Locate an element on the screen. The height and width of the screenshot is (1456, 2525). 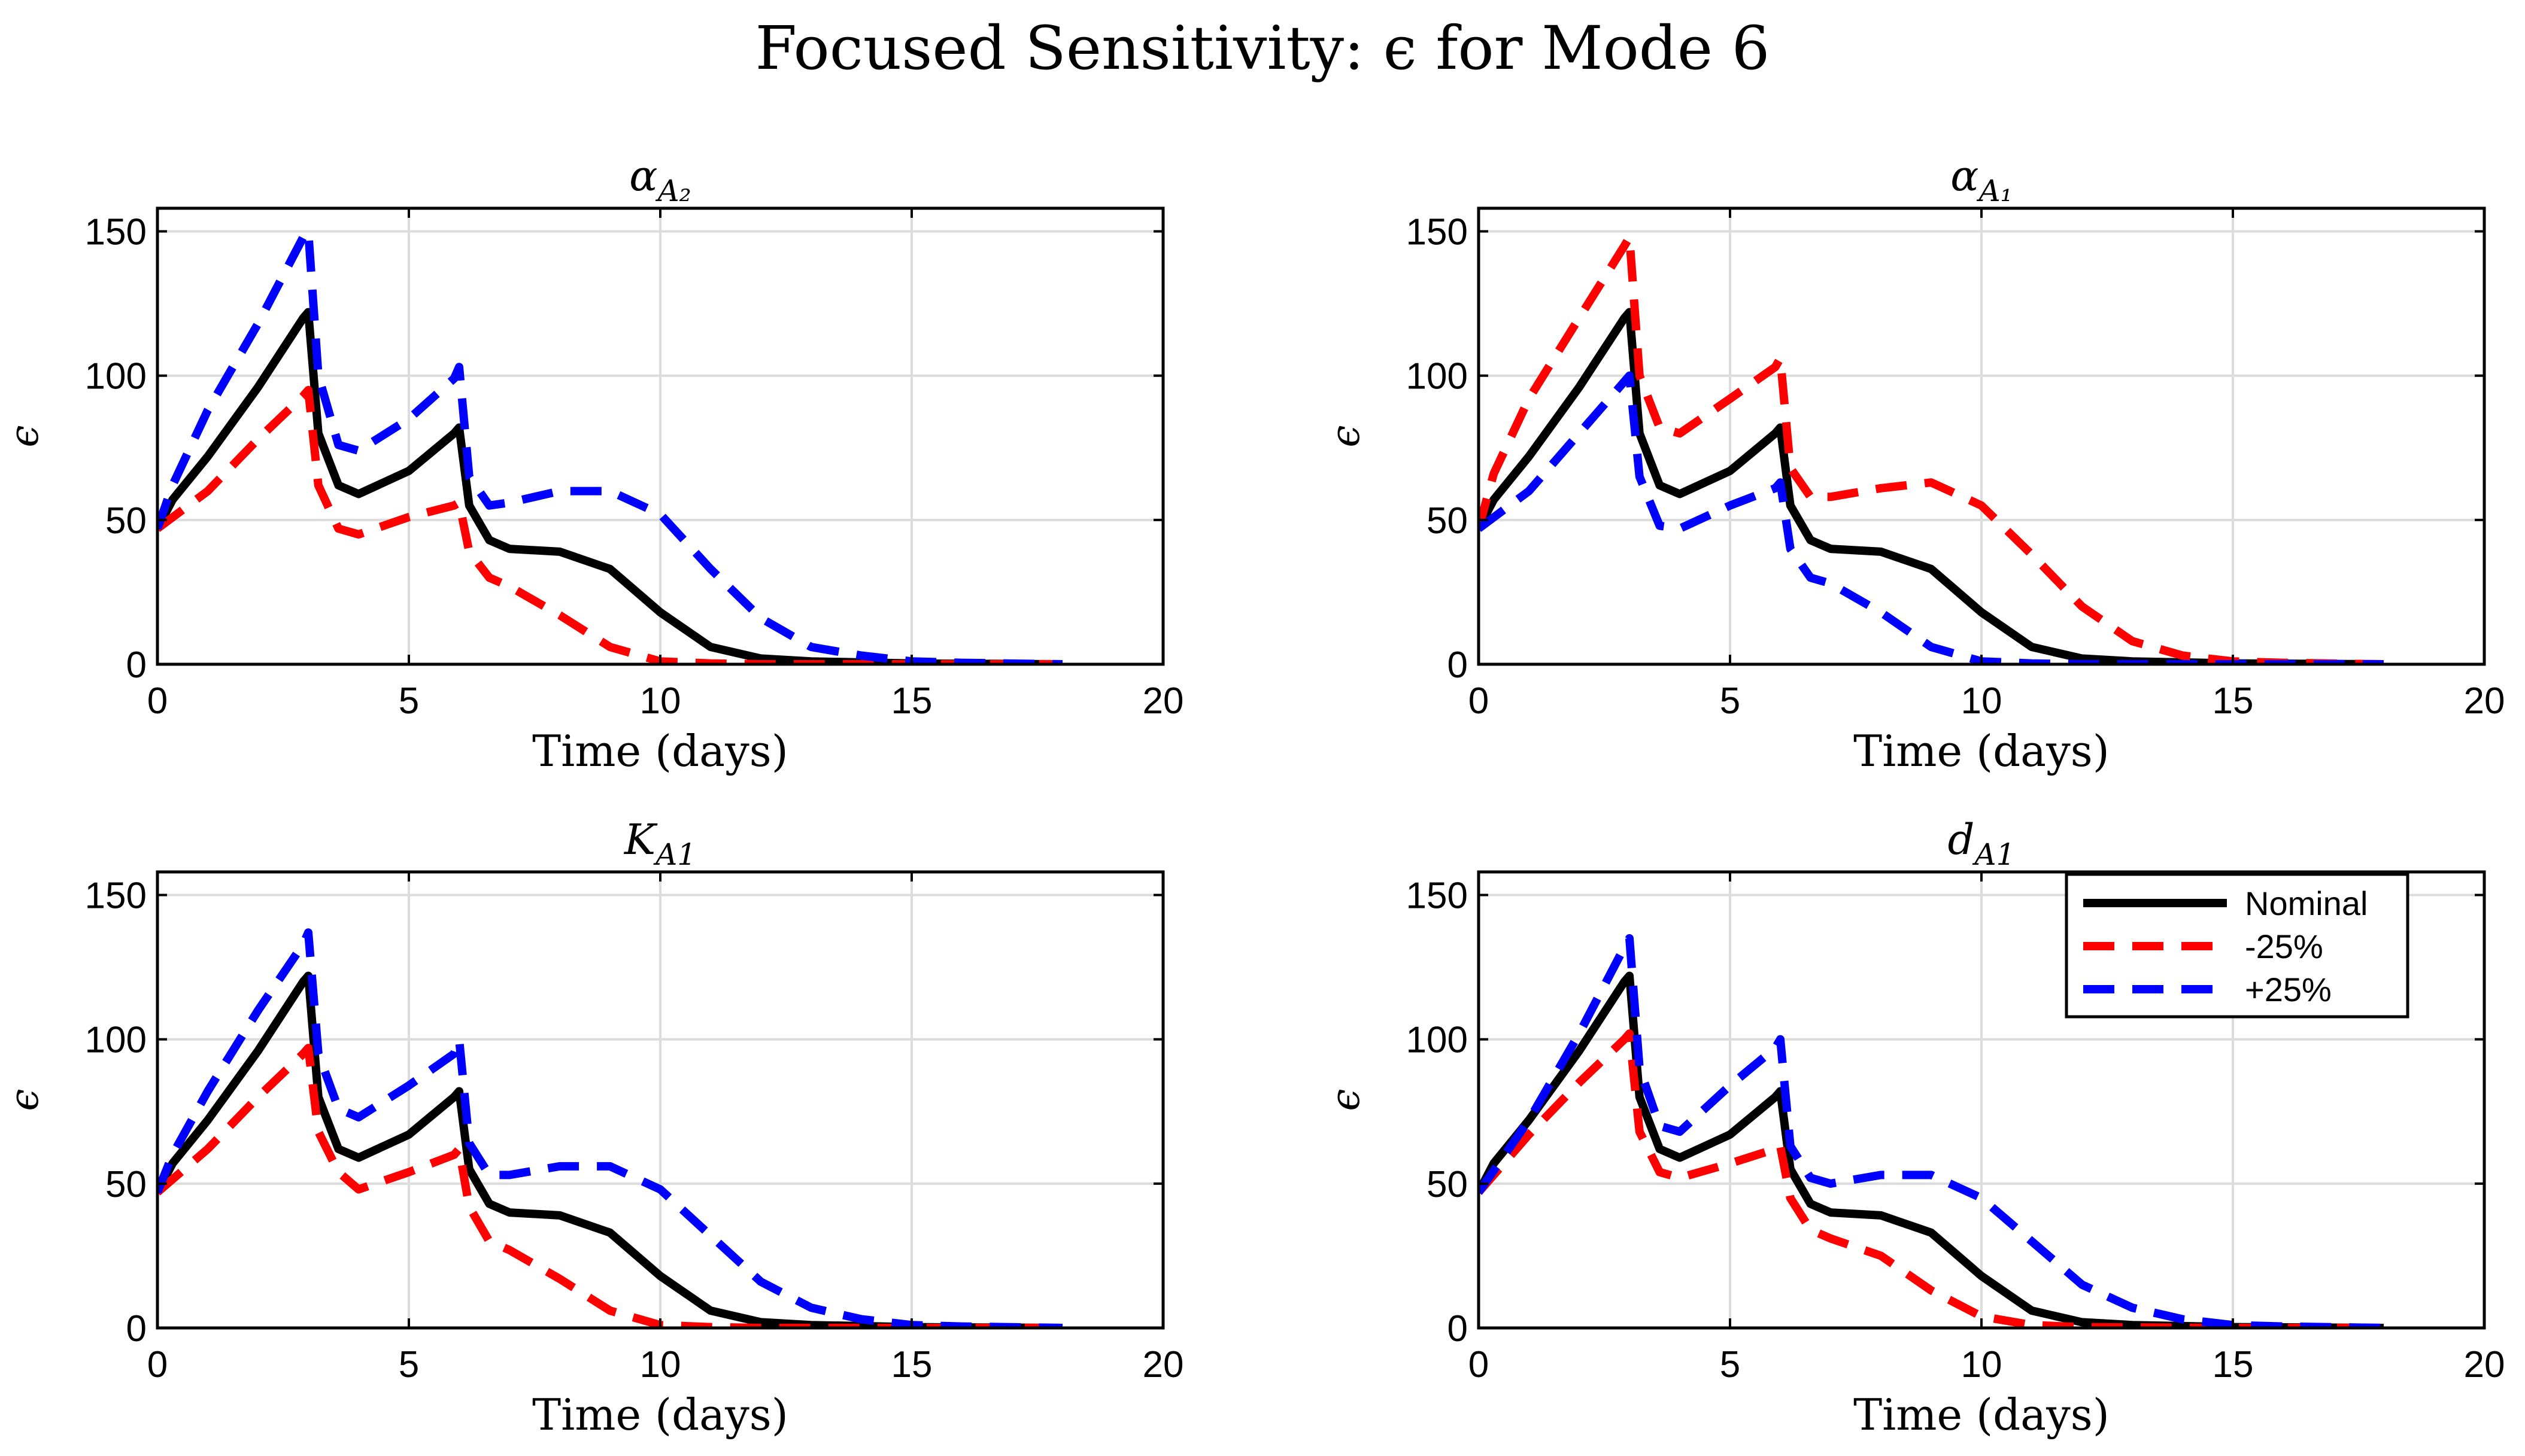
panel-title-subscript: A₁ is located at coordinates (1995, 191).